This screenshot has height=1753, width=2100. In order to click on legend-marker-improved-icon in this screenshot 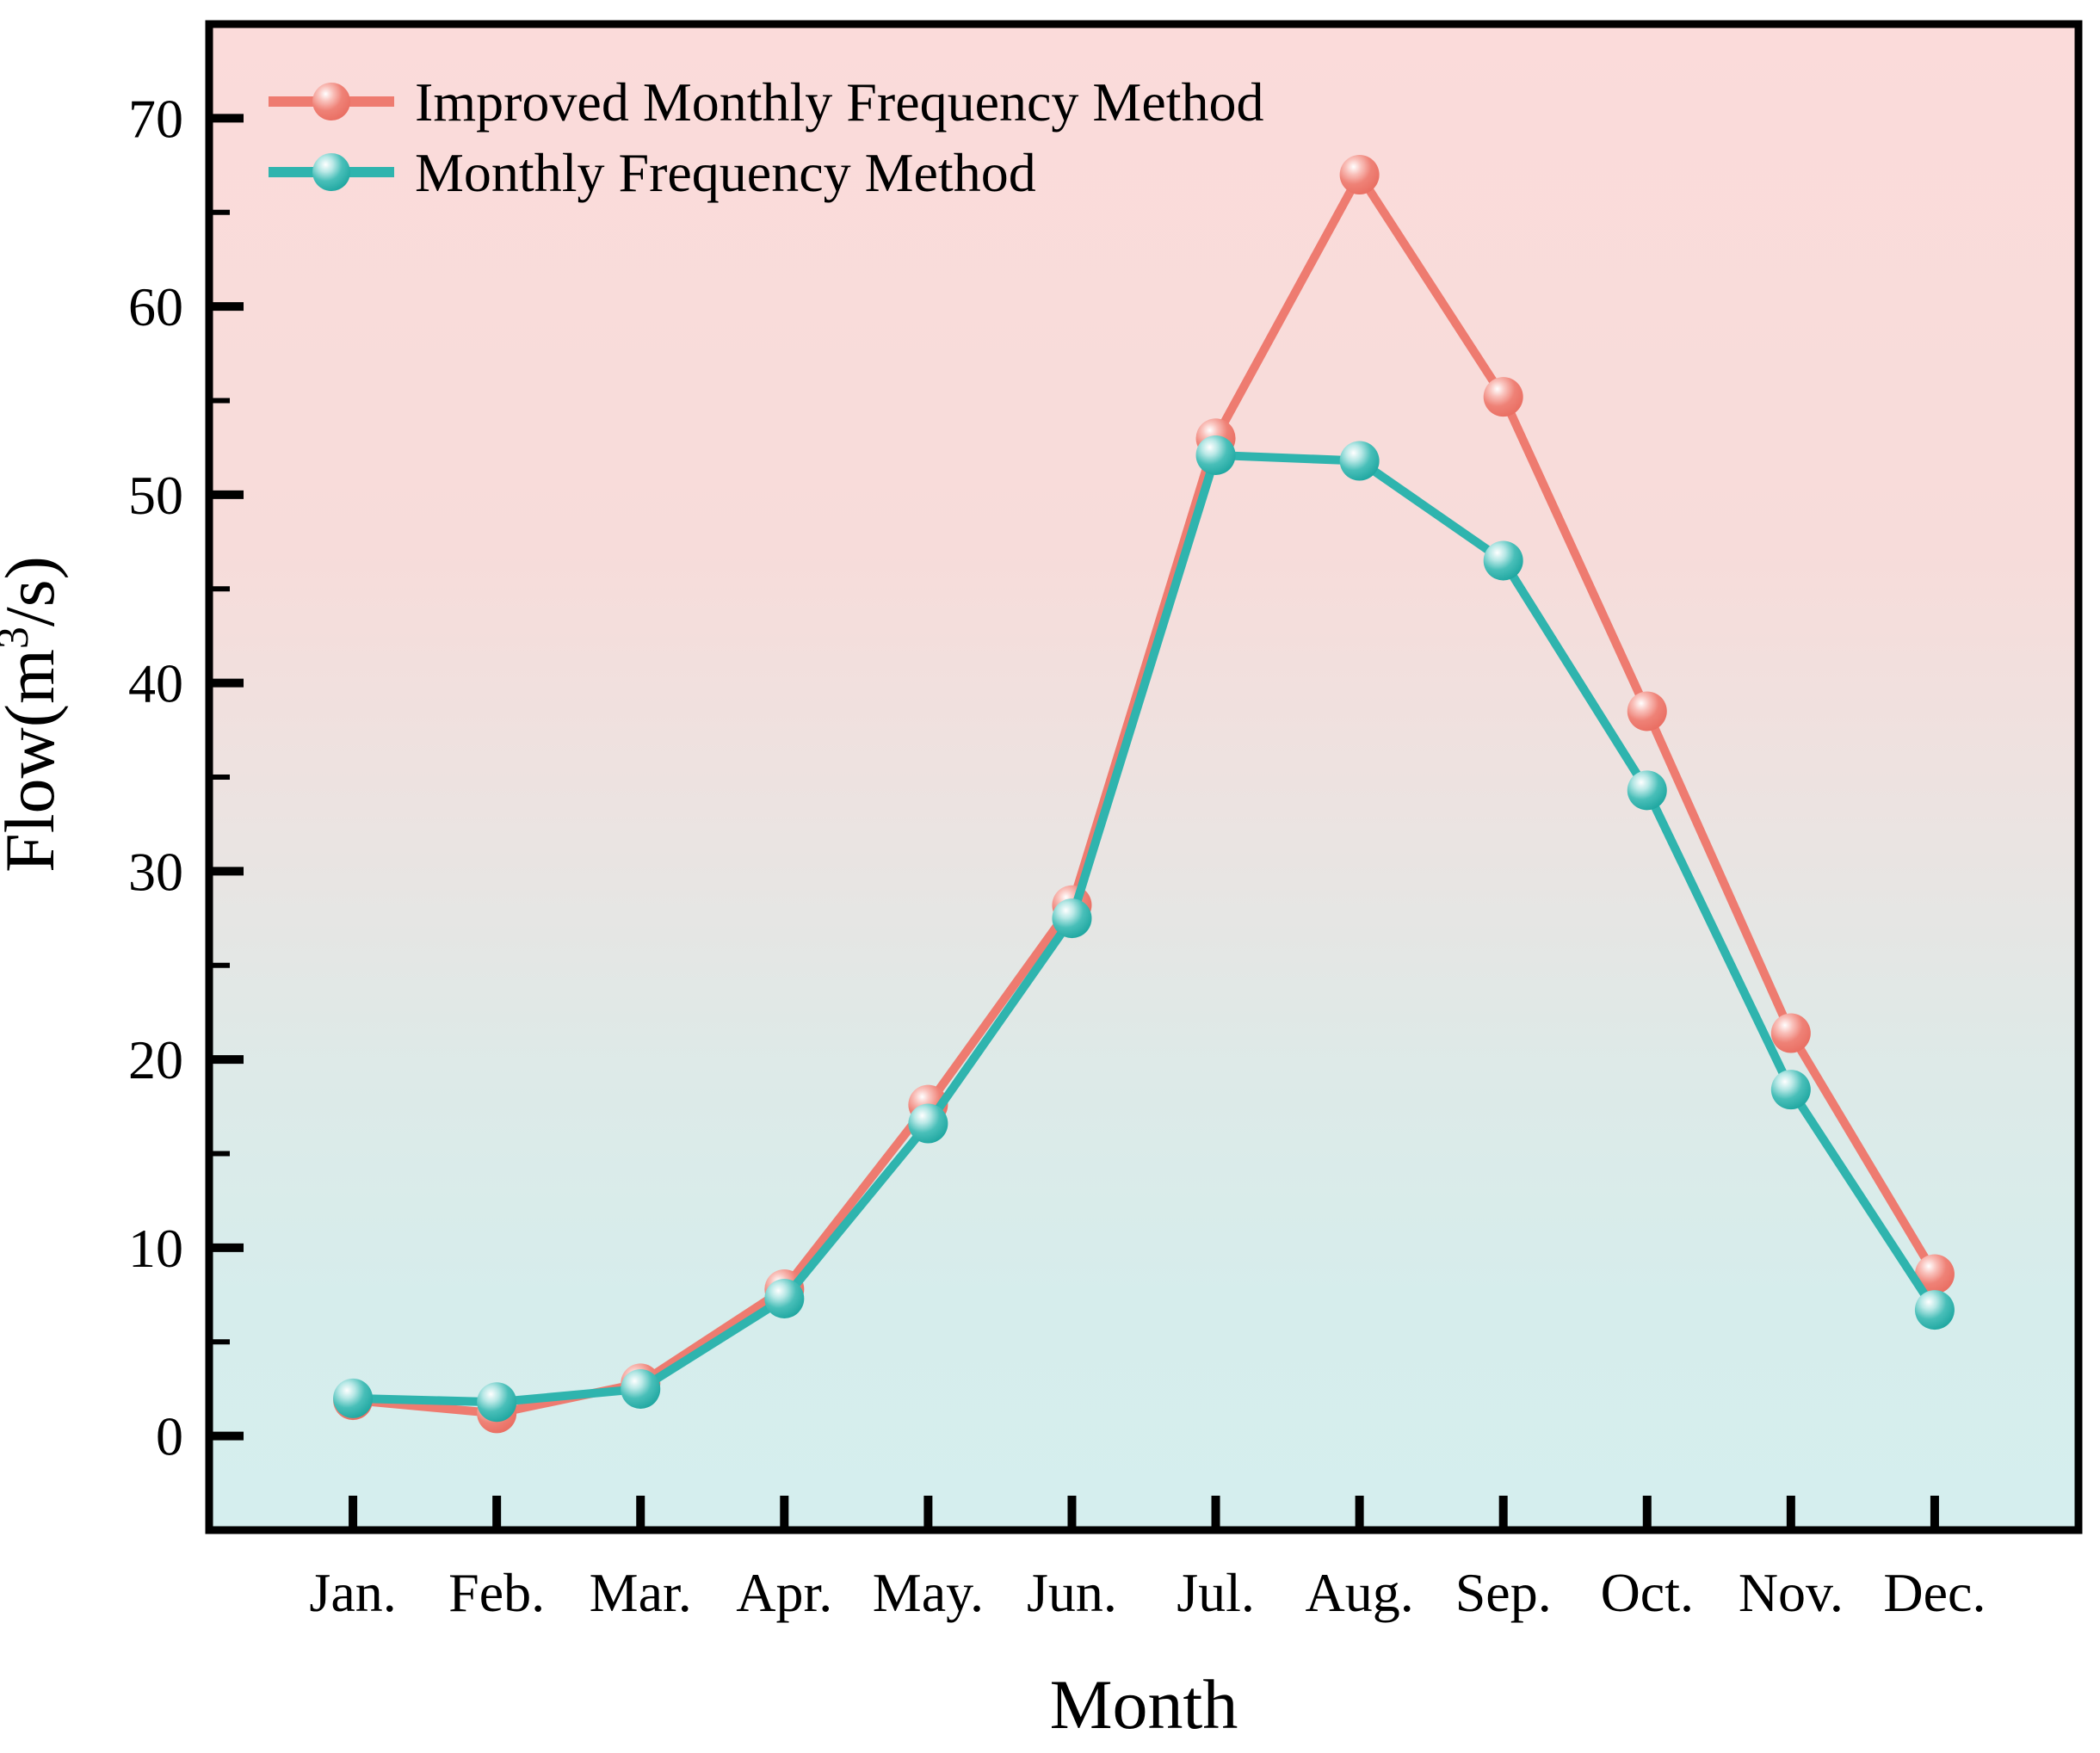, I will do `click(331, 102)`.